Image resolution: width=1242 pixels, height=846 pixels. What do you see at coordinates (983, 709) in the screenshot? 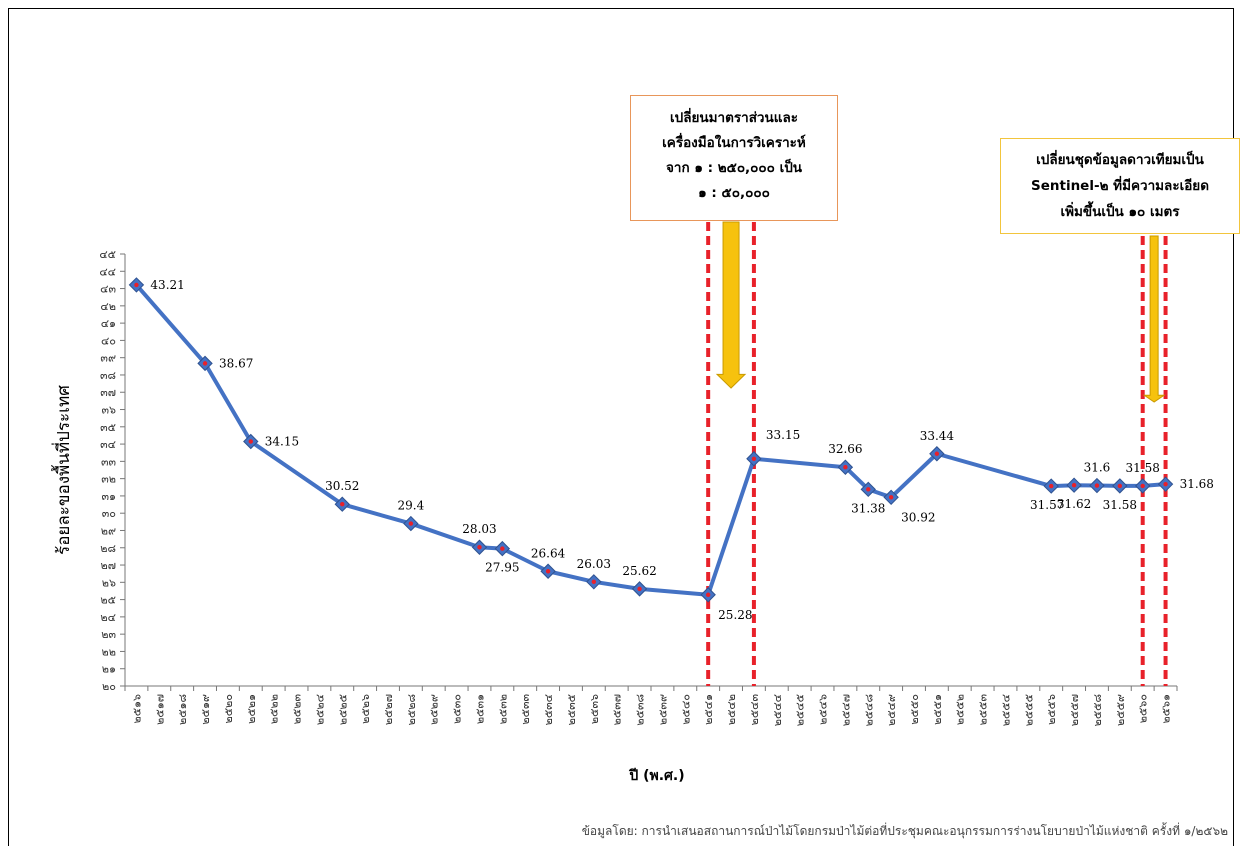
I see `x-tick-label: ๒๕๕๓` at bounding box center [983, 709].